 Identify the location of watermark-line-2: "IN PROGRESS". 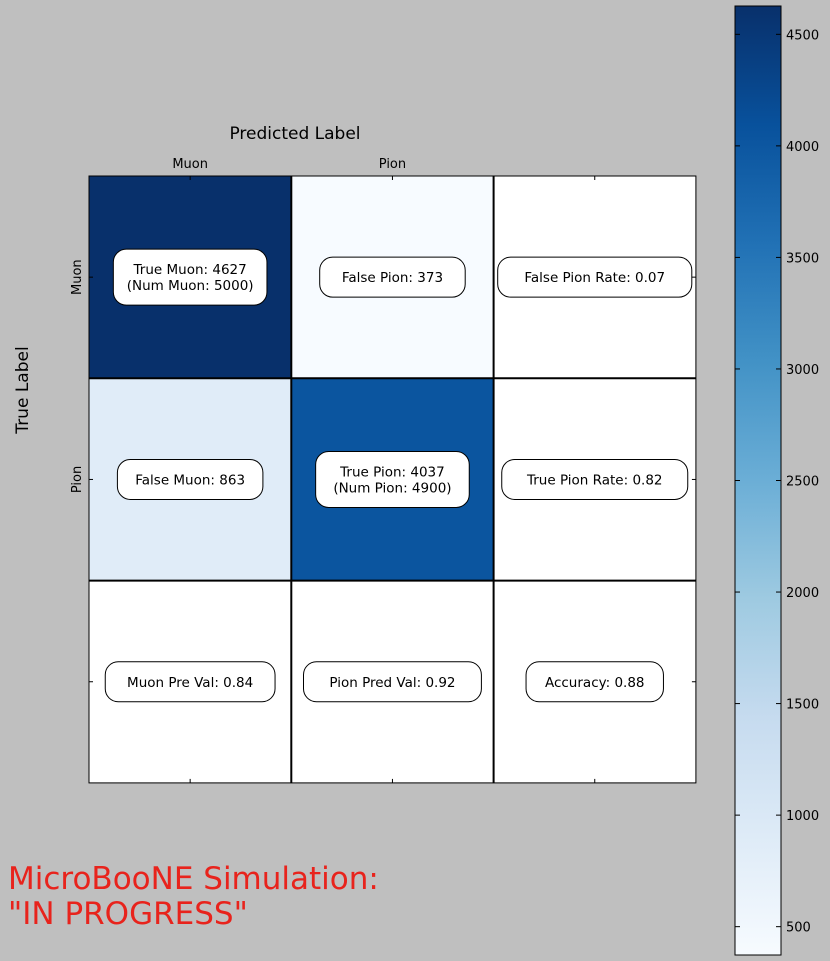
(128, 914).